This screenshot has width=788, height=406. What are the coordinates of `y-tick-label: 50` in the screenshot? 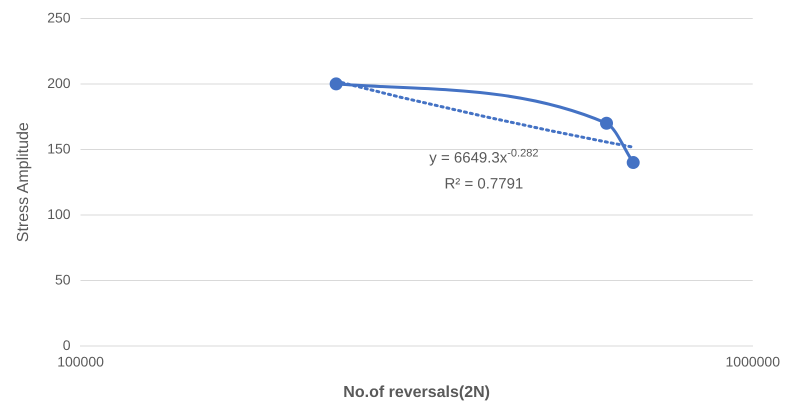 It's located at (62, 279).